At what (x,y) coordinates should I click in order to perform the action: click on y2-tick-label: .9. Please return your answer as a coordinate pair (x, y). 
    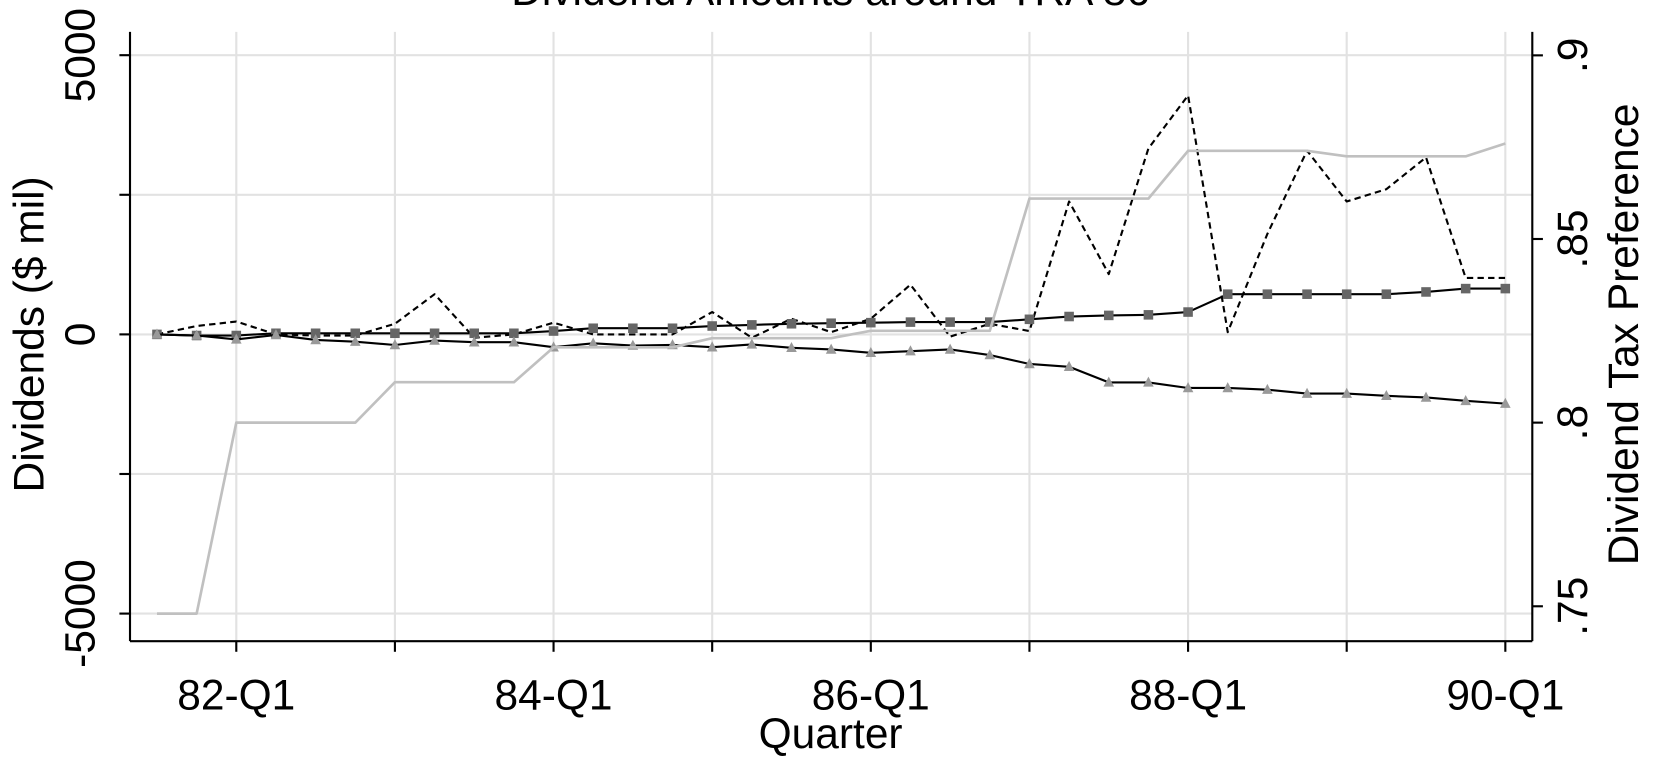
    Looking at the image, I should click on (1572, 55).